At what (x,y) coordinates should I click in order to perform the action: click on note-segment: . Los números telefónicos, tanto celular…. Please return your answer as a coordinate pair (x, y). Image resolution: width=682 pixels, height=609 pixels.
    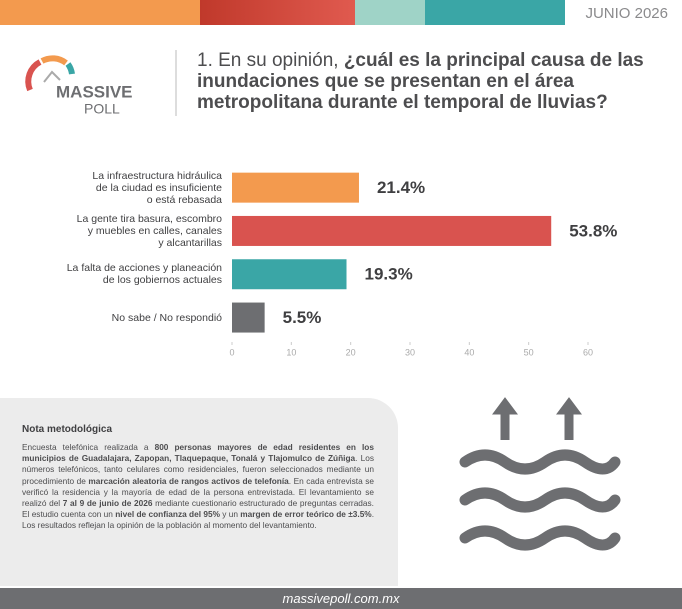
    Looking at the image, I should click on (198, 469).